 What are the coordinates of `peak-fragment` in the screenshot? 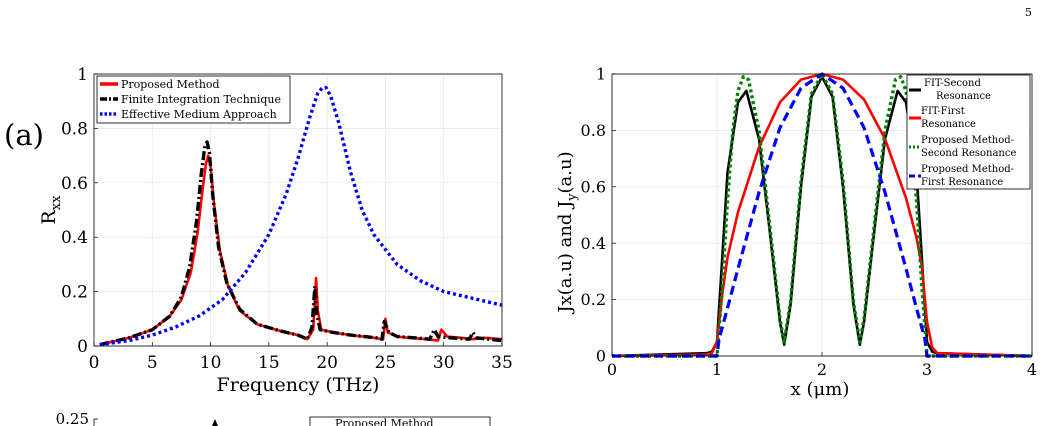 It's located at (215, 422).